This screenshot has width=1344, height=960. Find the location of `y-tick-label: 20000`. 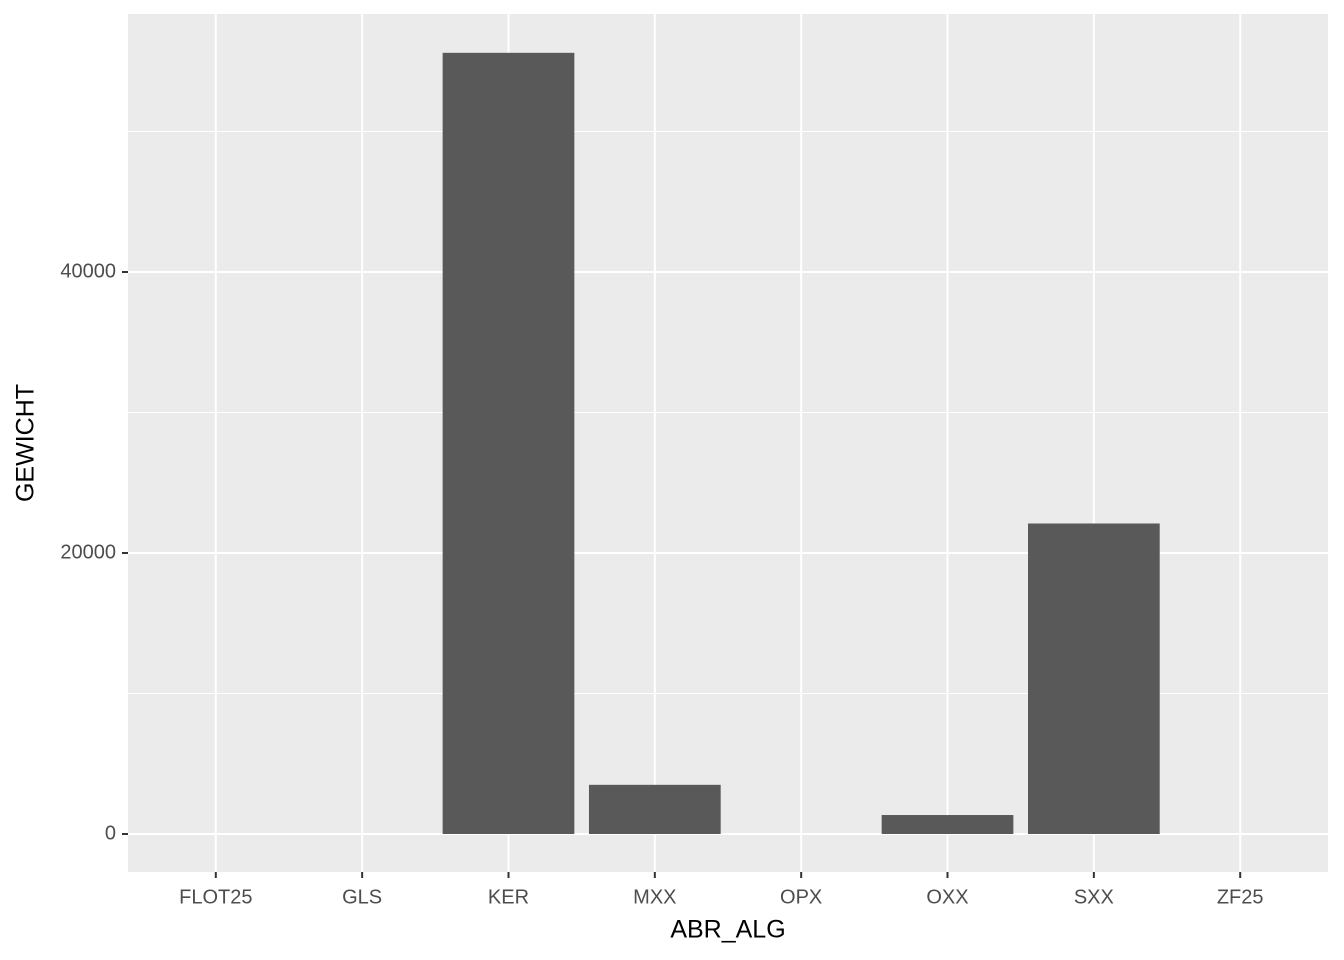

y-tick-label: 20000 is located at coordinates (88, 552).